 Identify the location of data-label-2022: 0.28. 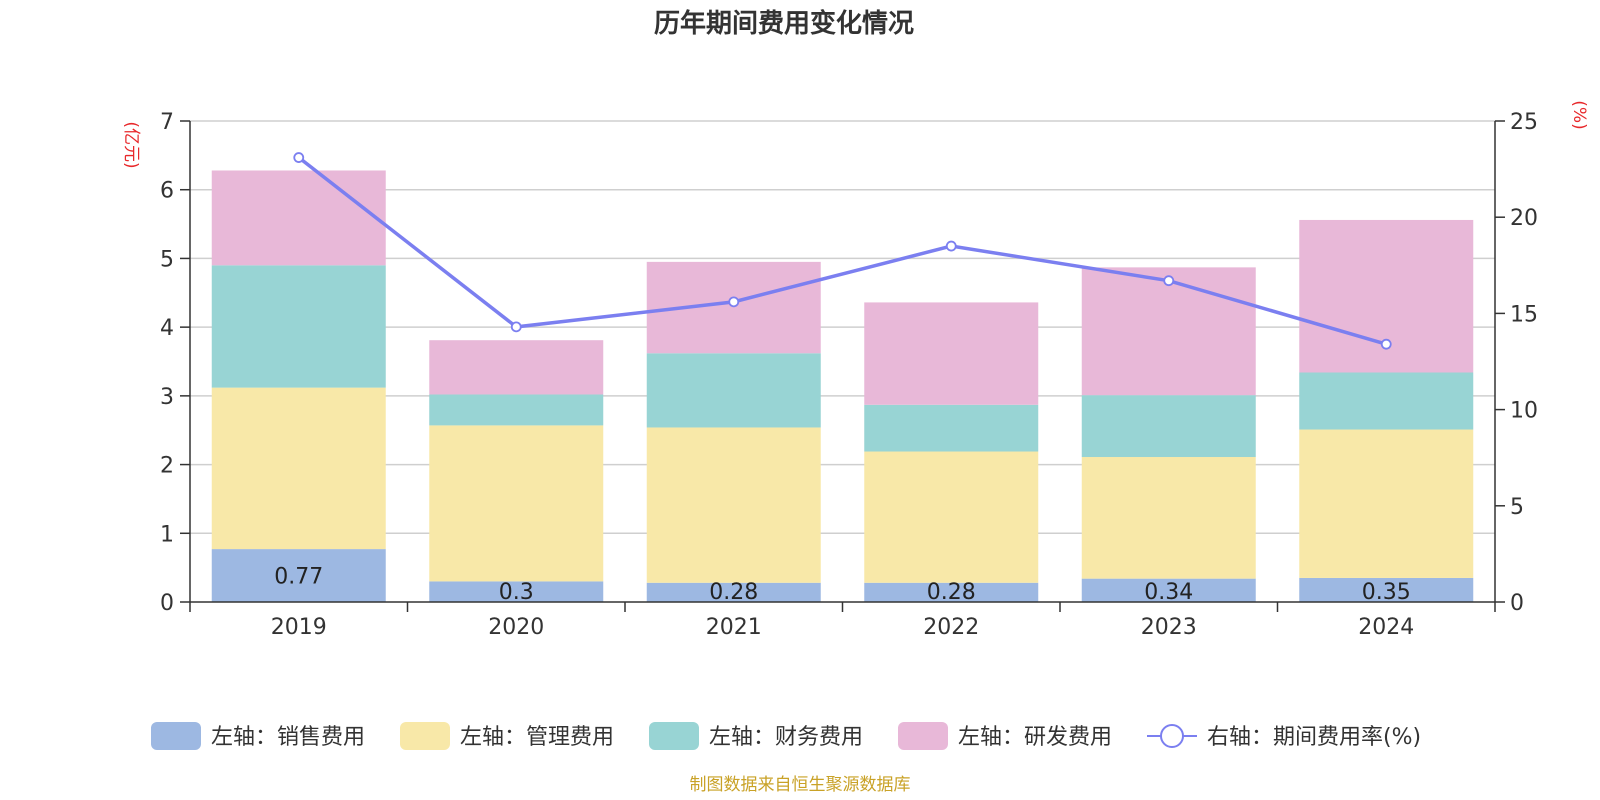
(951, 592).